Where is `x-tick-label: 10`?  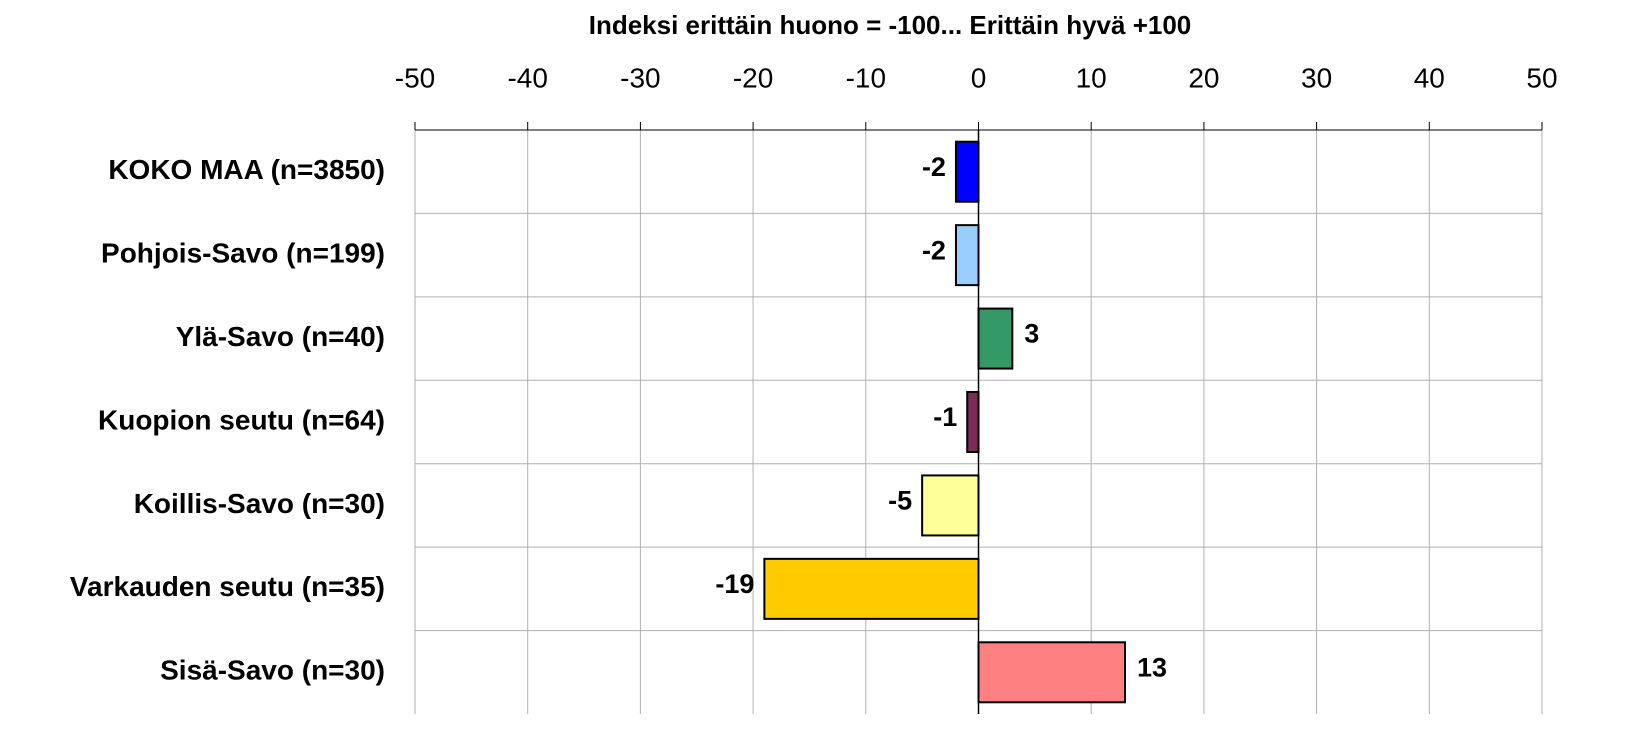 x-tick-label: 10 is located at coordinates (1091, 77).